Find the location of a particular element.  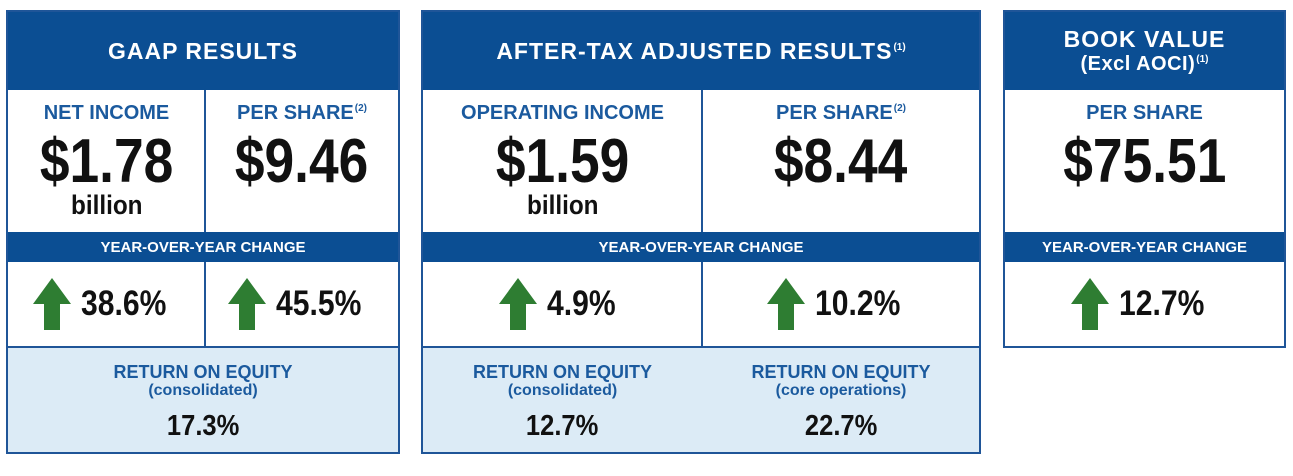

adjusted-per-share-cell: PER SHARE(2) $8.44 is located at coordinates (841, 161).